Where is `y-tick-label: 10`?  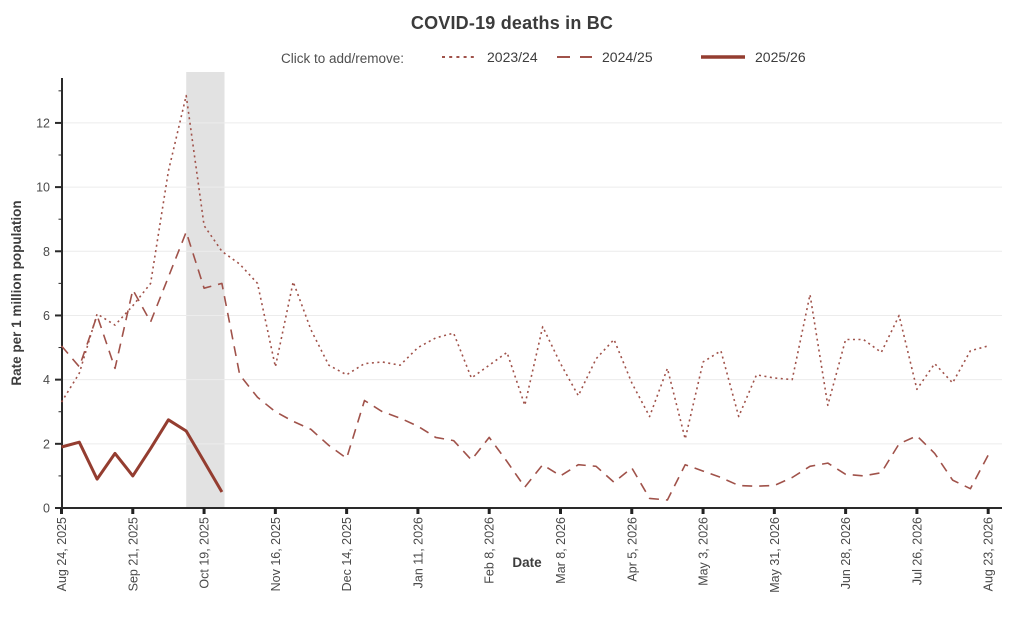 y-tick-label: 10 is located at coordinates (43, 188).